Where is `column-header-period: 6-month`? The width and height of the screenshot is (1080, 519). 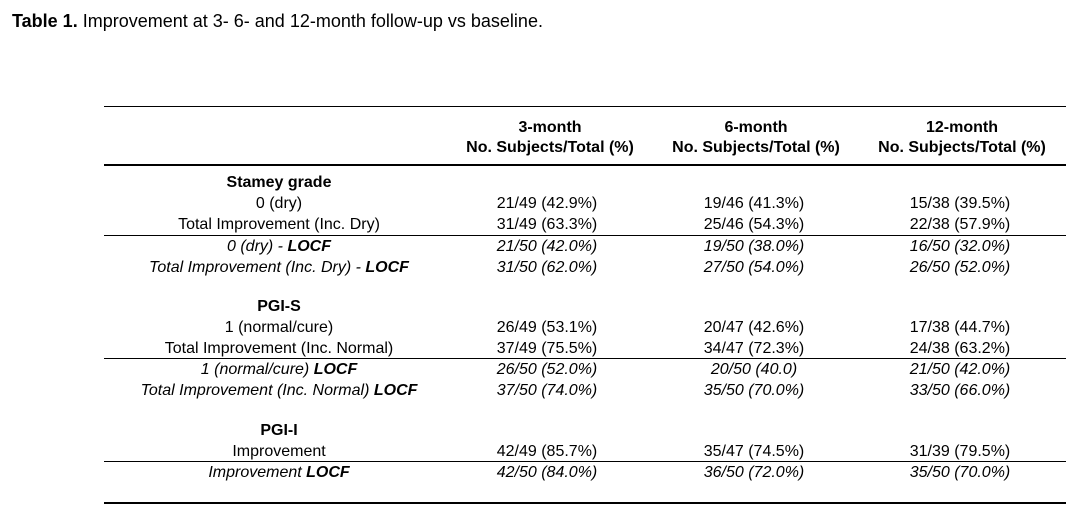 column-header-period: 6-month is located at coordinates (756, 127).